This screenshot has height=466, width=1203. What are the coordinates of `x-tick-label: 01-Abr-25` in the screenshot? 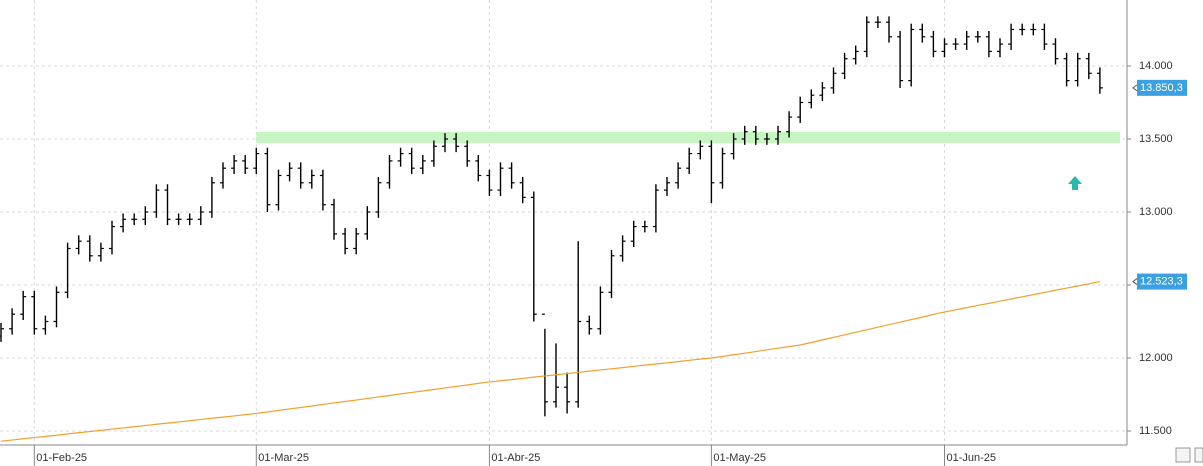 It's located at (515, 458).